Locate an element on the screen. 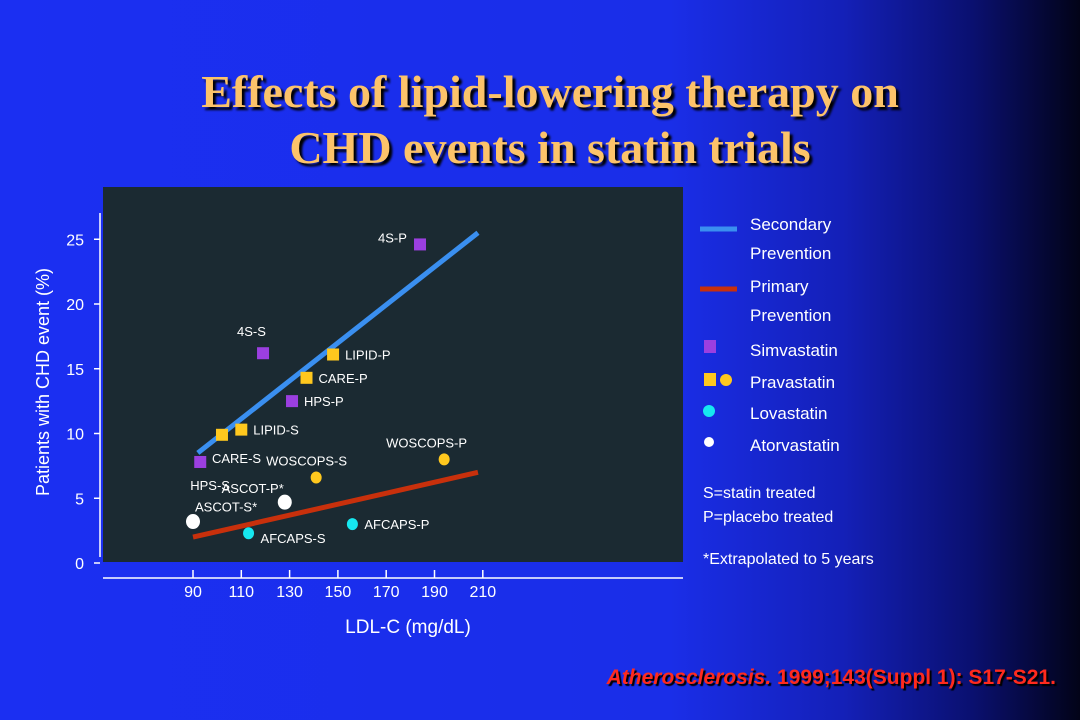 The width and height of the screenshot is (1080, 720). slide-title-line-1: Effects of lipid-lowering therapy on is located at coordinates (550, 91).